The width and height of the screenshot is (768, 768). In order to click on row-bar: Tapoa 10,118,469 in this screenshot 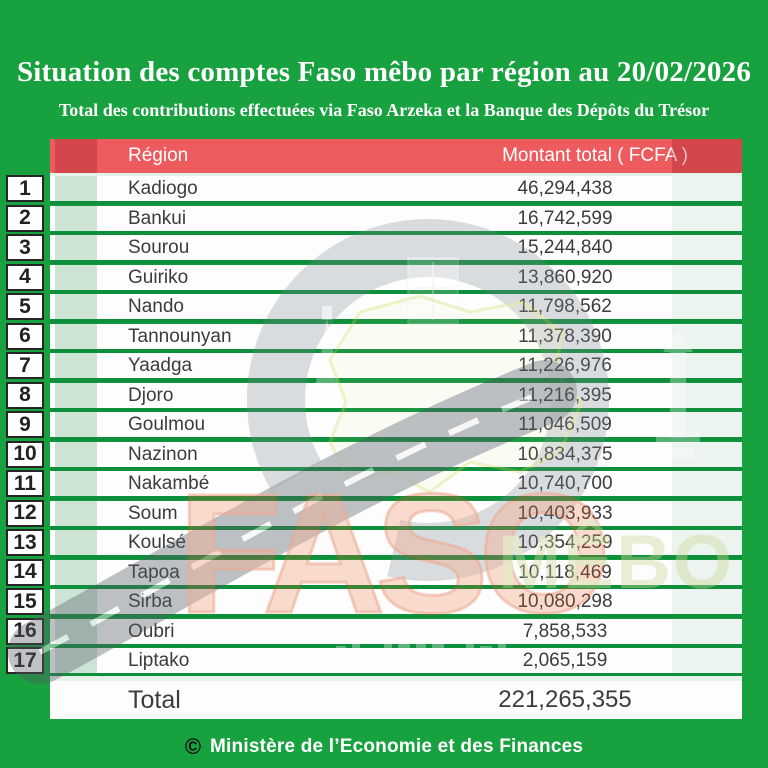, I will do `click(396, 572)`.